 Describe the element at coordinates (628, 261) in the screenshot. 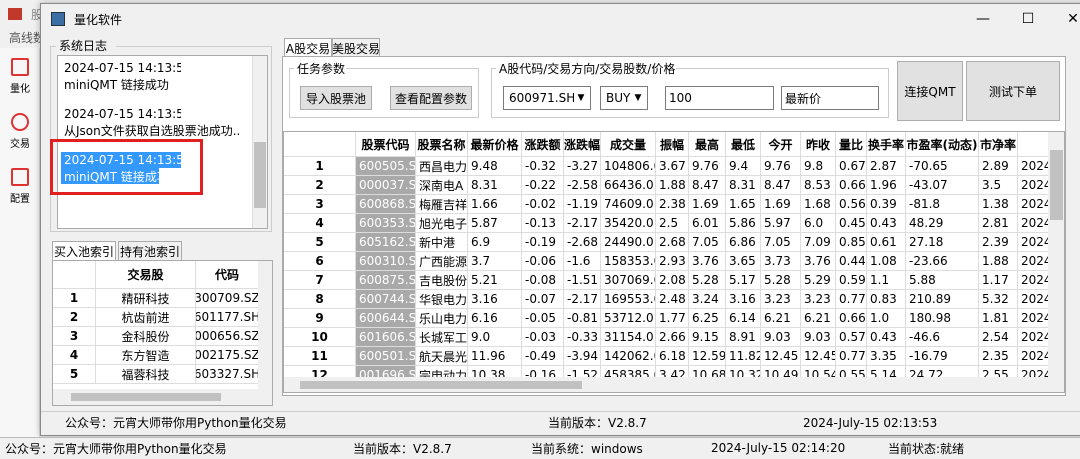

I see `cell: 158353.0` at that location.